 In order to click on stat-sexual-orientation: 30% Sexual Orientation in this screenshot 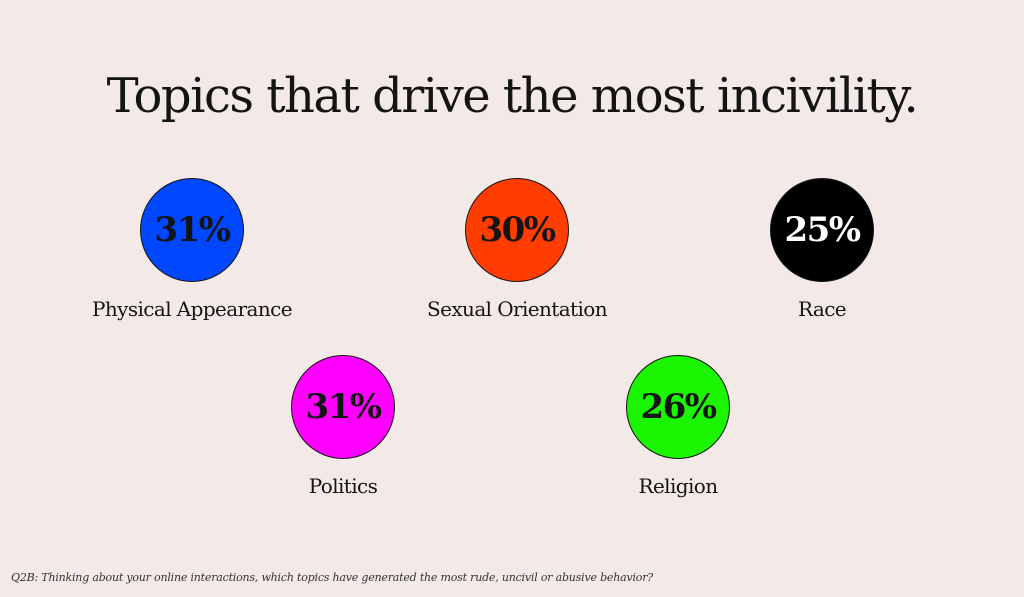, I will do `click(517, 250)`.